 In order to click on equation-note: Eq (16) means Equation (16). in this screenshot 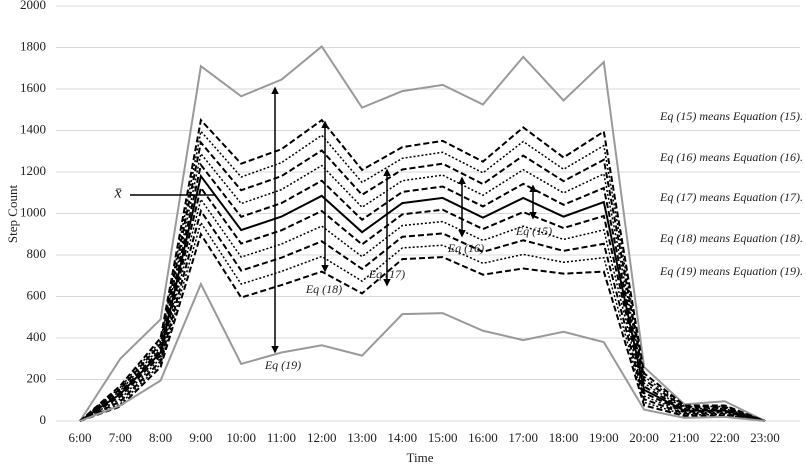, I will do `click(731, 157)`.